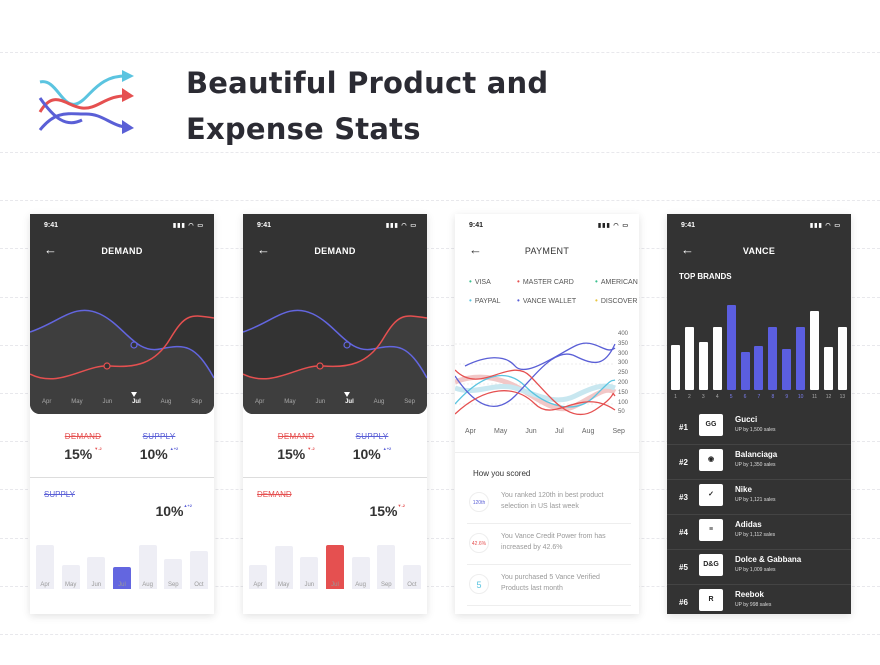  I want to click on brand-row: #3 ✓ Nike UP by 1,121 sales, so click(759, 497).